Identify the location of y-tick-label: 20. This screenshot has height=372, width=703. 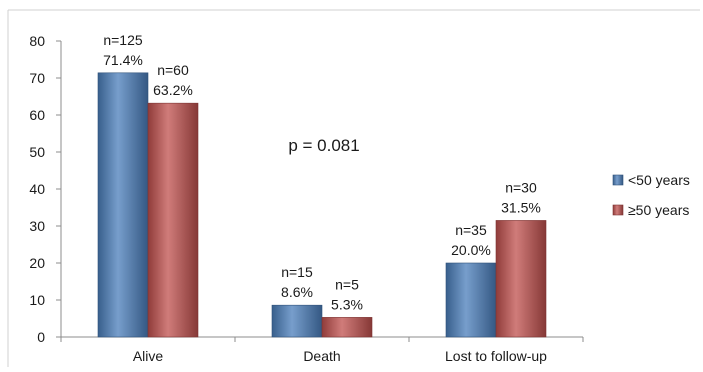
(37, 263).